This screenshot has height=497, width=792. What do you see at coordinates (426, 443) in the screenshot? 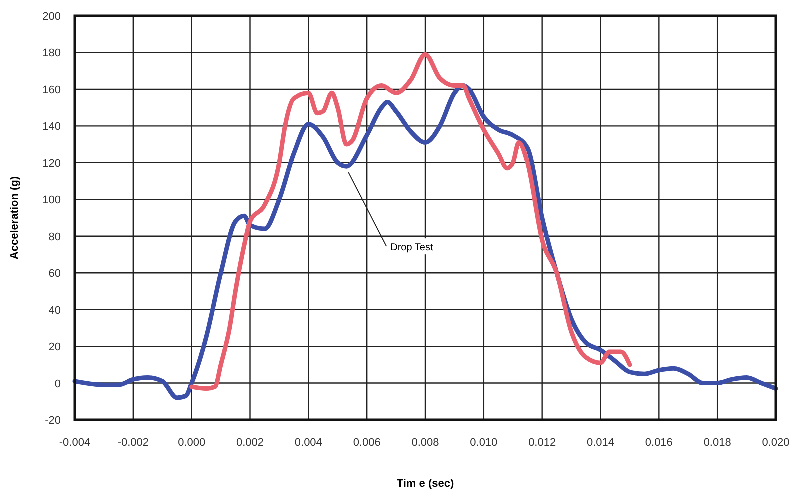
I see `x-tick-label: 0.008` at bounding box center [426, 443].